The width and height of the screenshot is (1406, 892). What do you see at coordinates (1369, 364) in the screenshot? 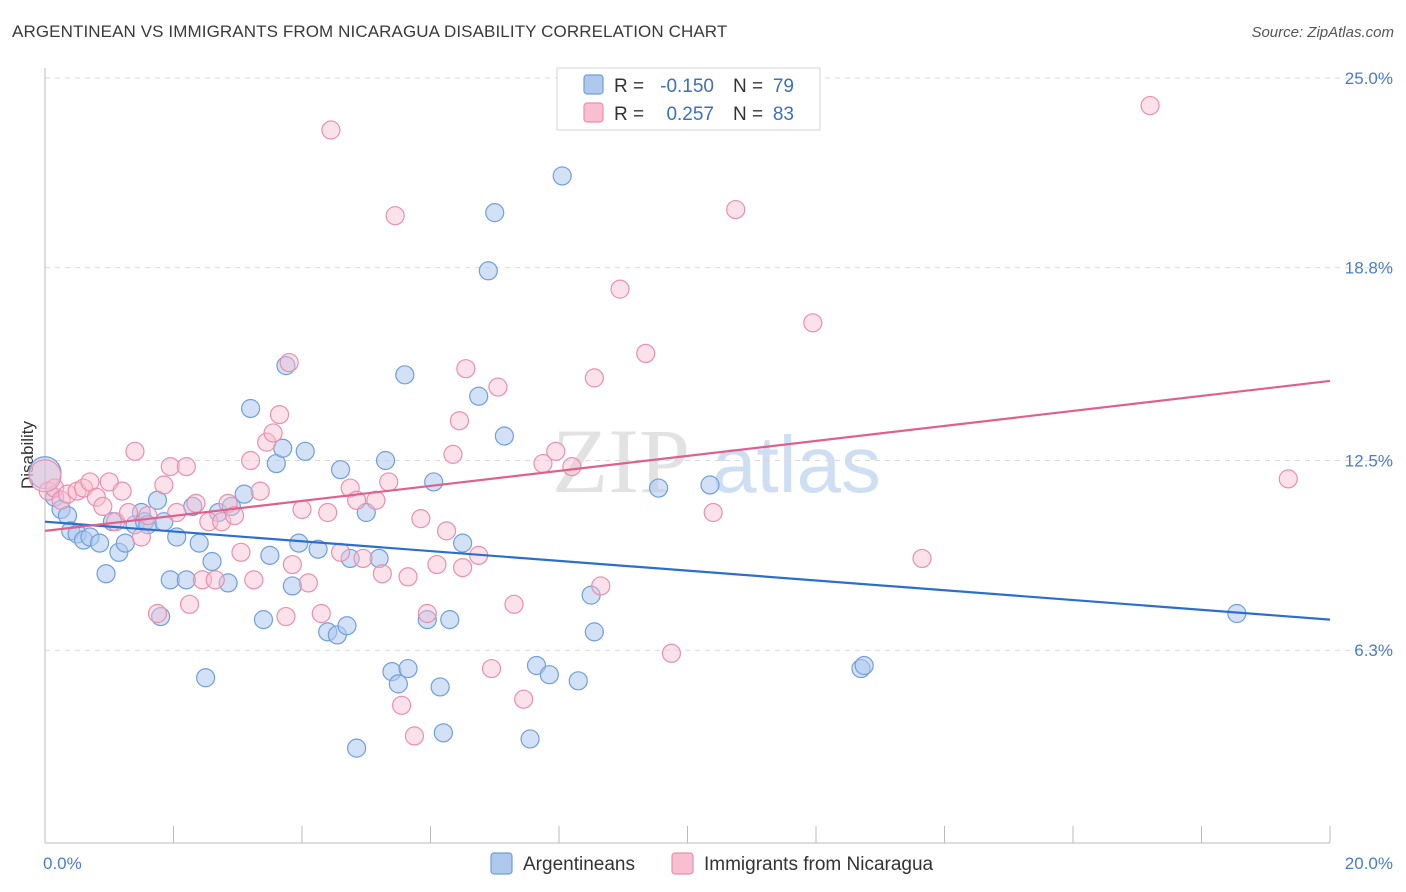
I see `y-tick-labels: 6.3% 12.5% 18.8% 25.0%` at bounding box center [1369, 364].